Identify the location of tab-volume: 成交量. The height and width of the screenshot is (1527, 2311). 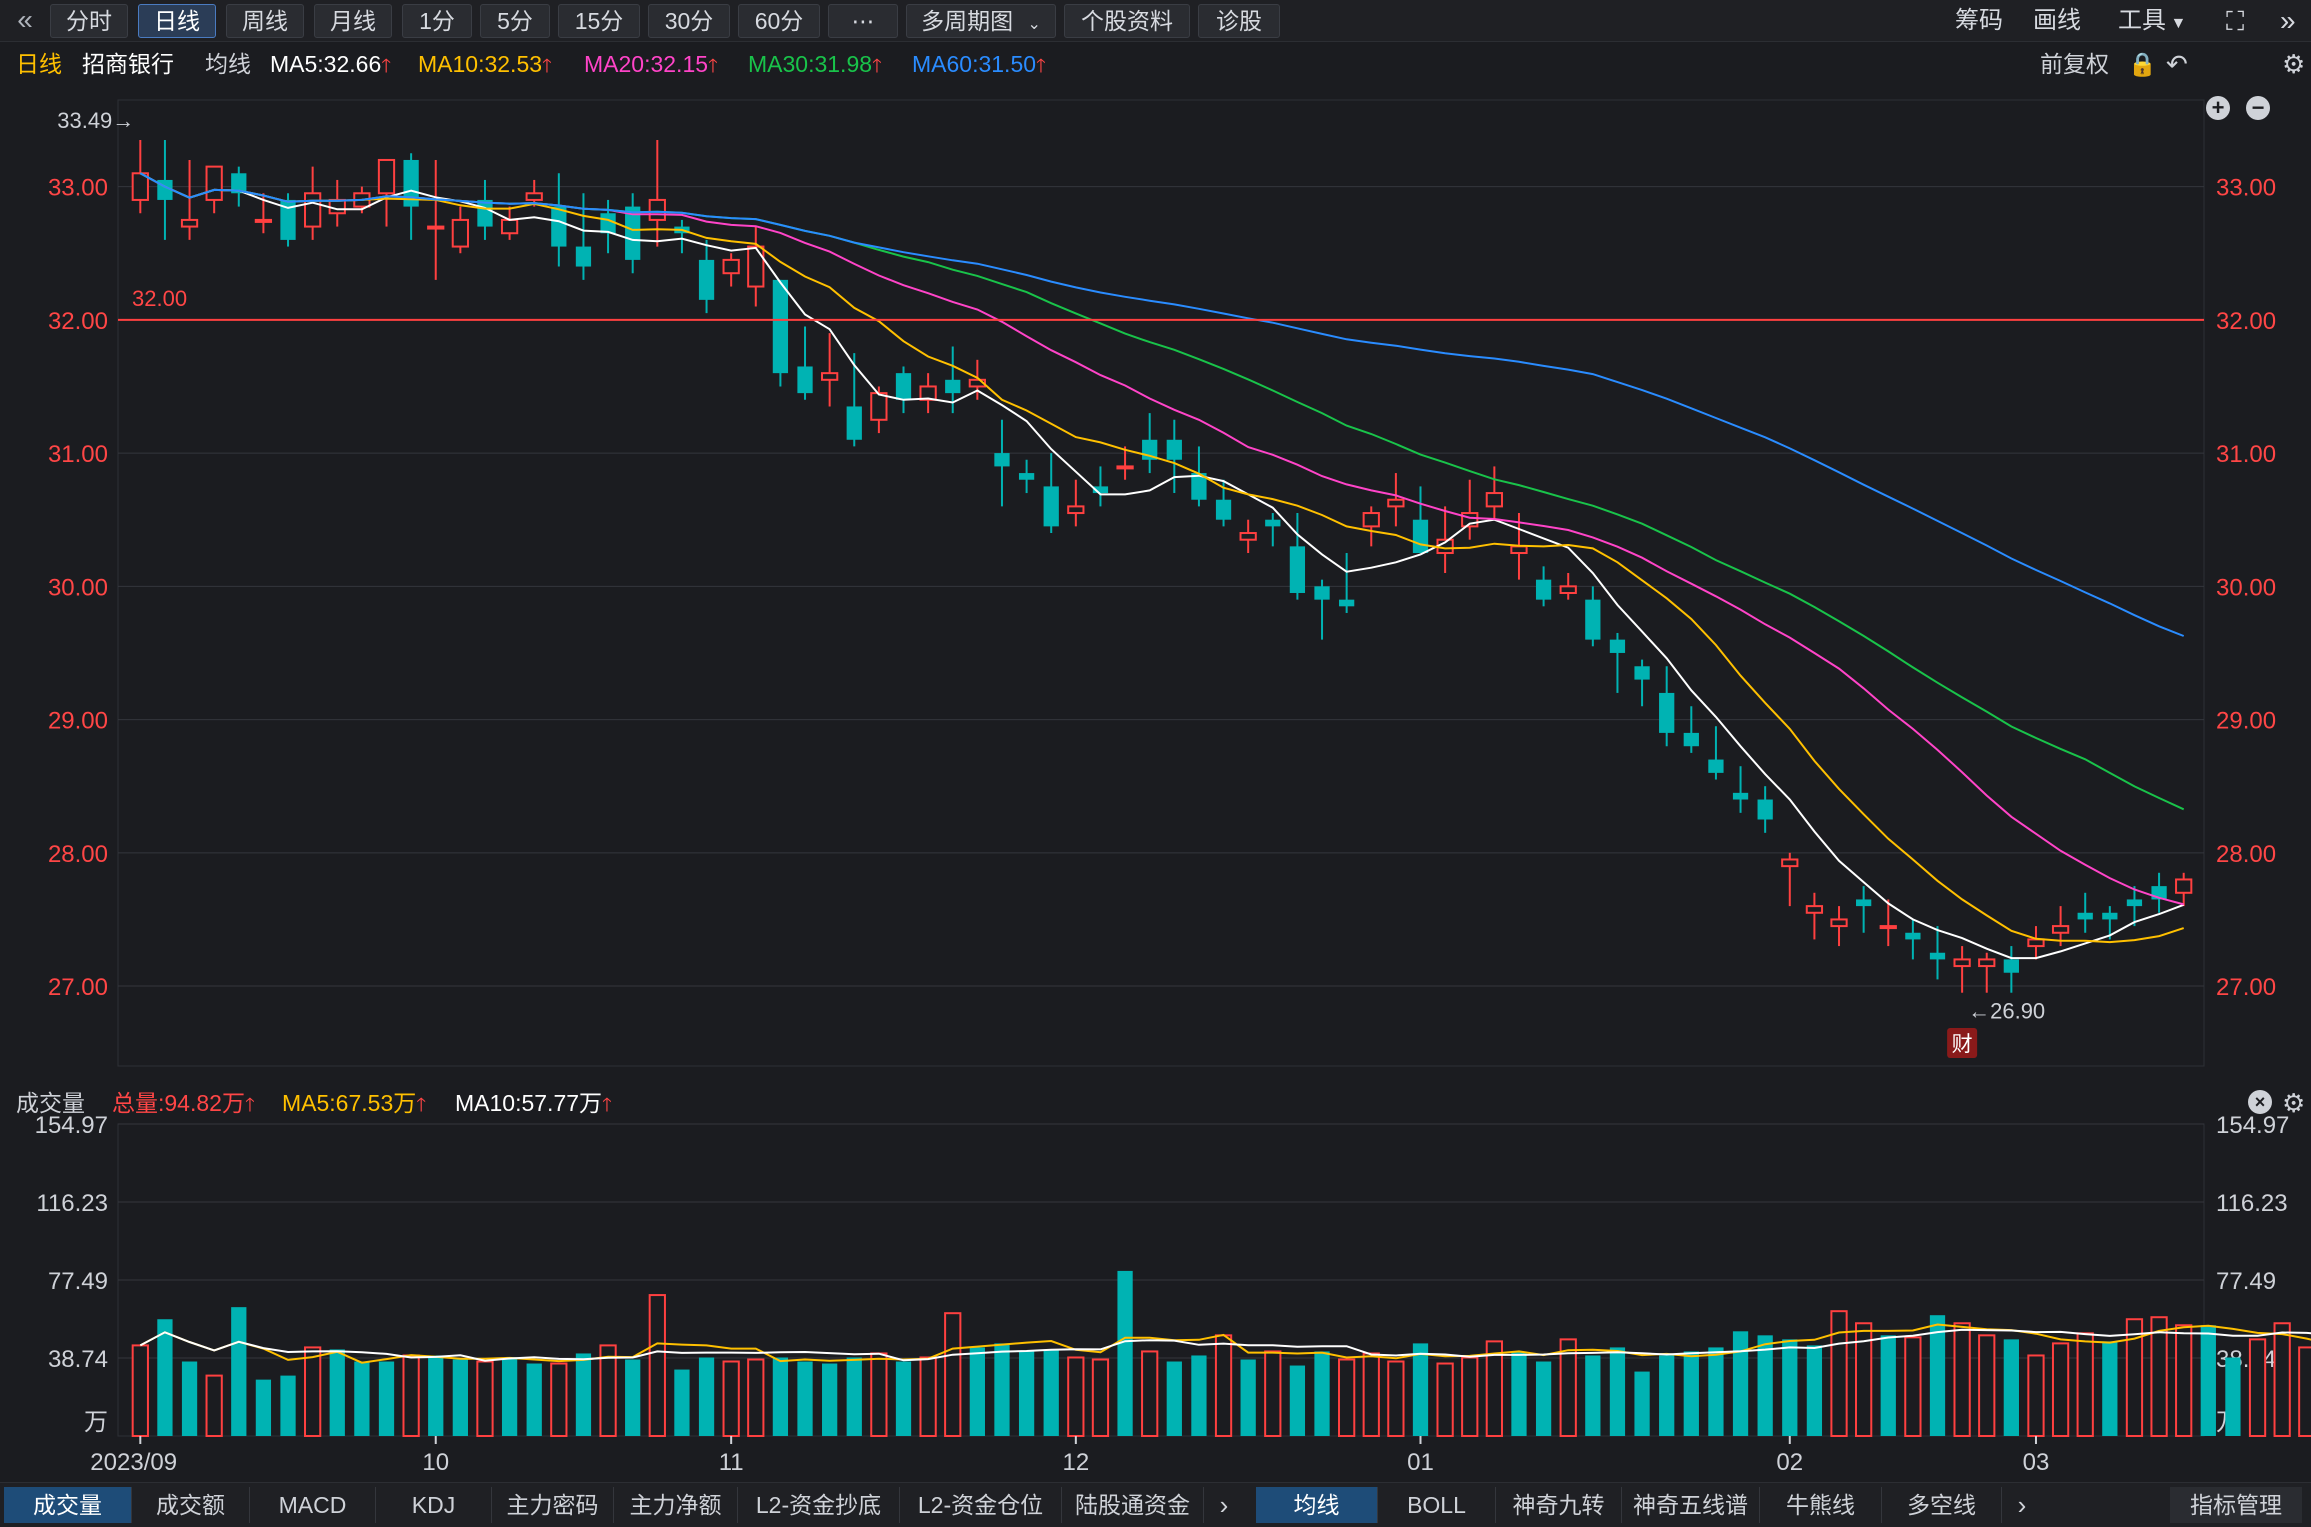
(68, 1505).